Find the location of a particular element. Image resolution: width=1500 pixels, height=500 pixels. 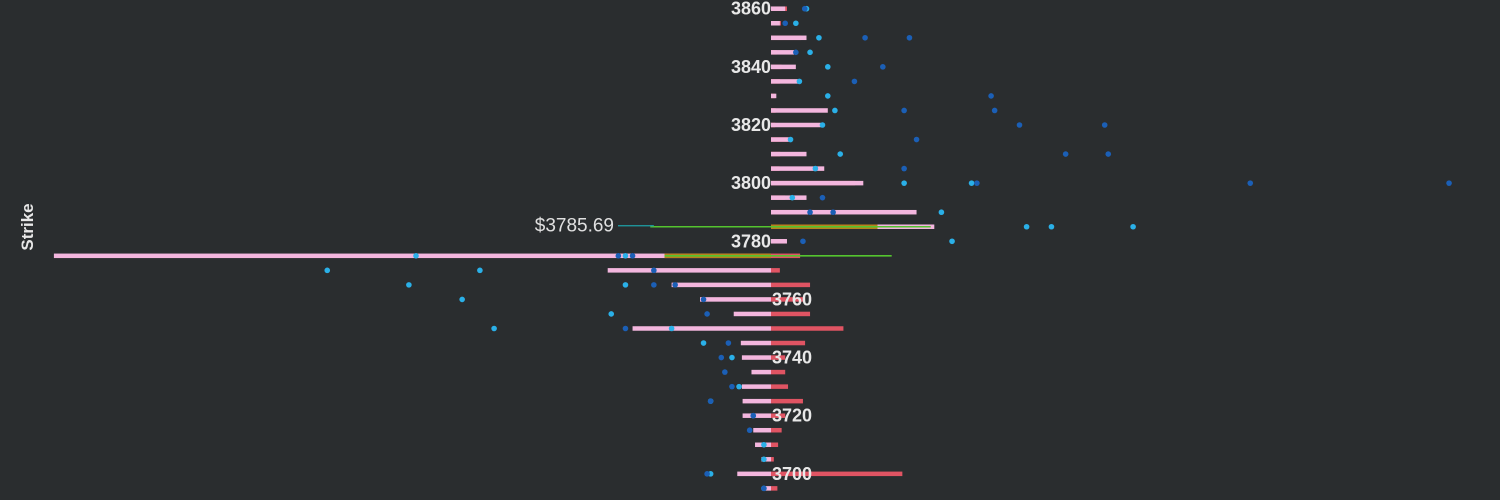

y-tick-labels: 3860 3840 3820 3800 3780 3760 3740 3720 3700 is located at coordinates (771, 242).